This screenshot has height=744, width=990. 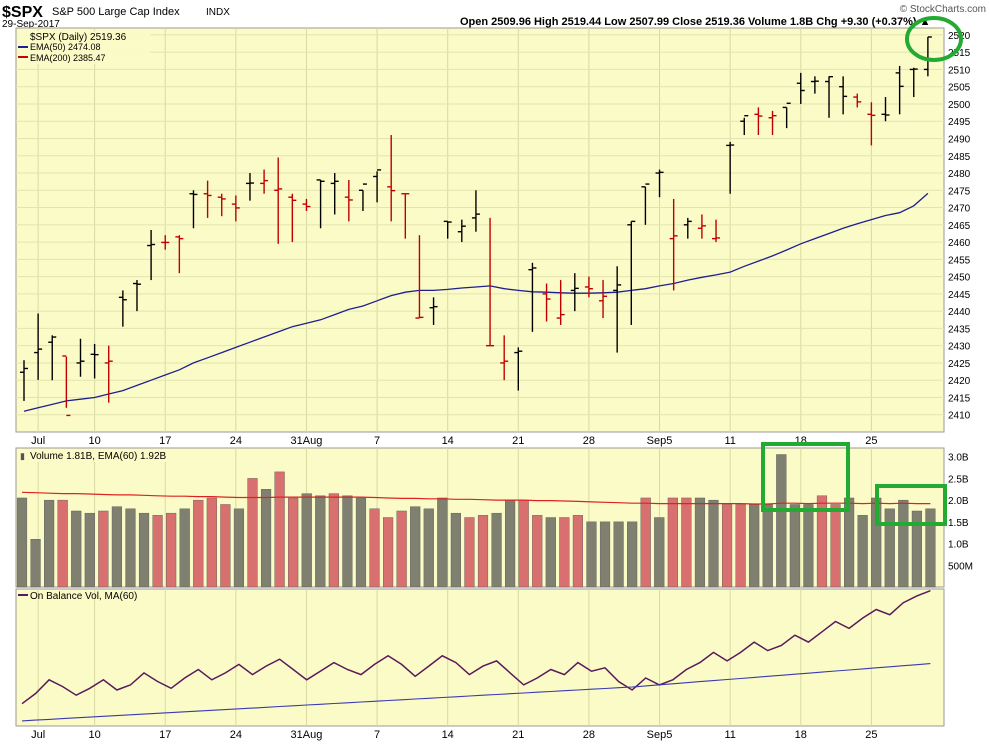 I want to click on x-tick-label: 24, so click(x=236, y=735).